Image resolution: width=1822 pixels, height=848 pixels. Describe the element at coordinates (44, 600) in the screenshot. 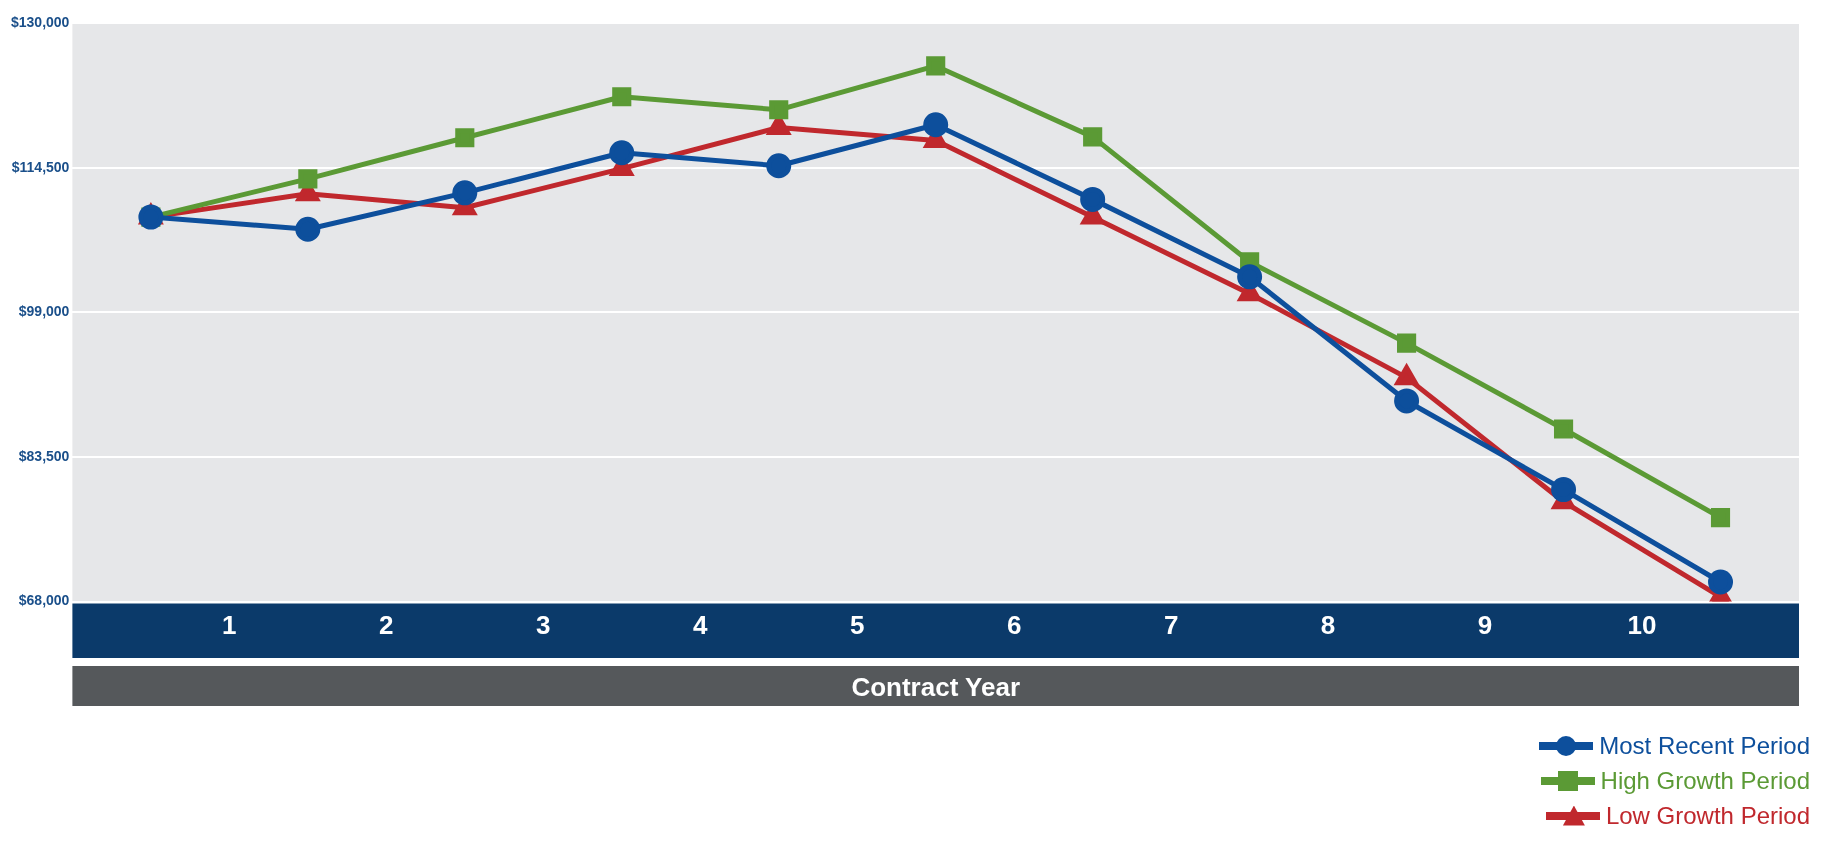

I see `y-tick-label: $68,000` at that location.